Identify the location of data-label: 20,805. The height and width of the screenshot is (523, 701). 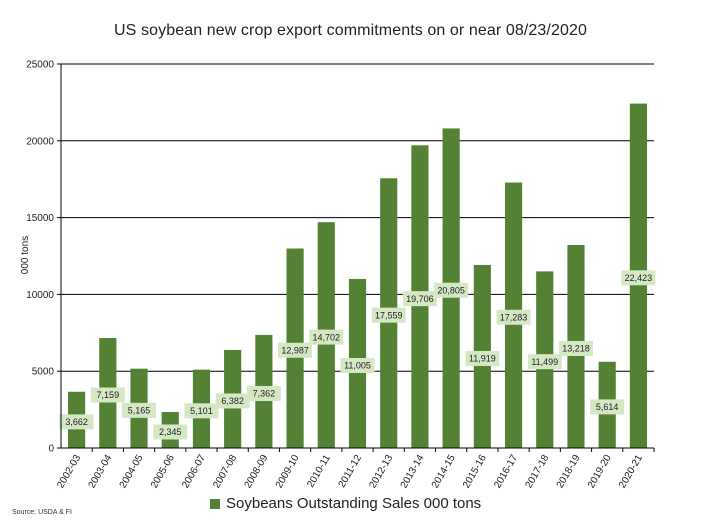
(451, 290).